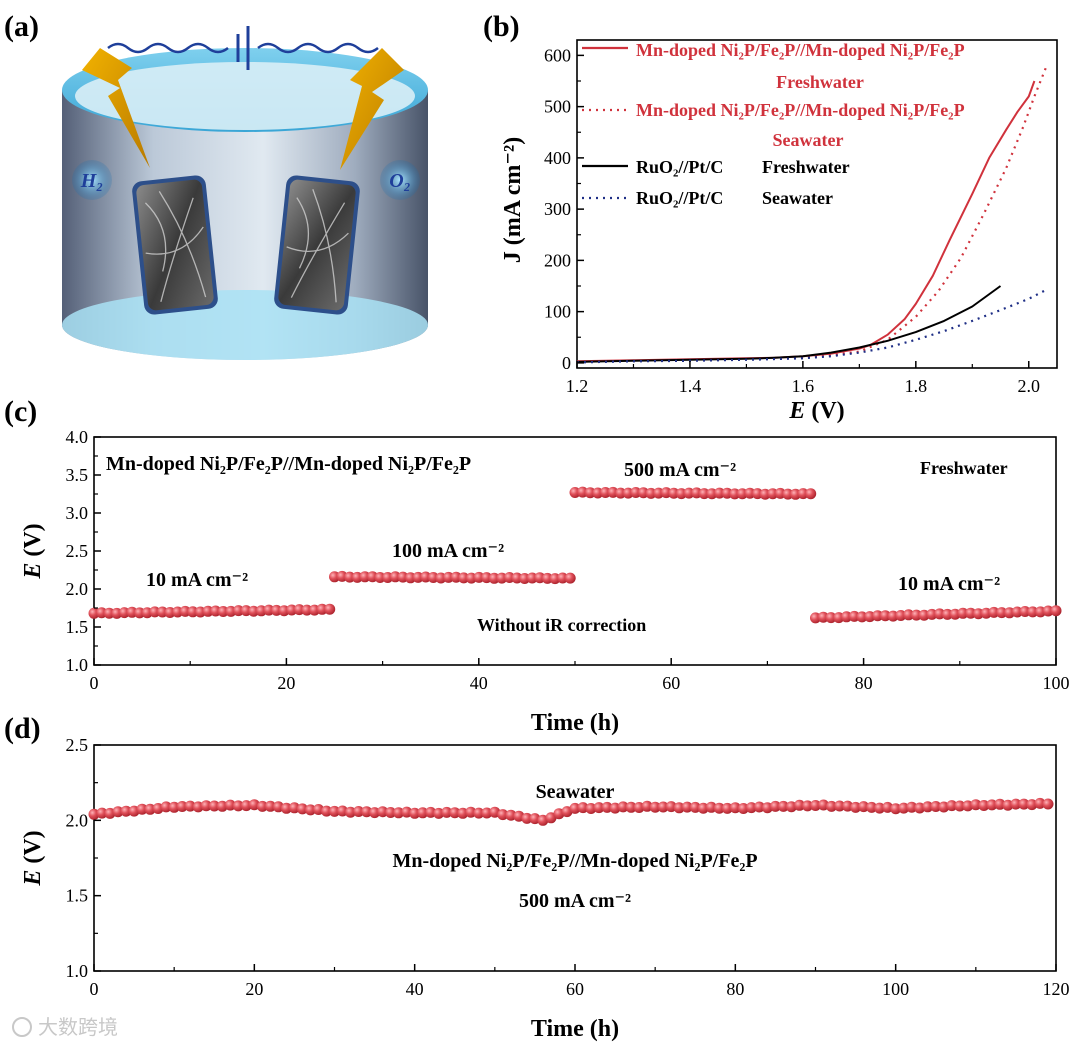  Describe the element at coordinates (77, 665) in the screenshot. I see `freshwater-y-tick-label: 1.0` at that location.